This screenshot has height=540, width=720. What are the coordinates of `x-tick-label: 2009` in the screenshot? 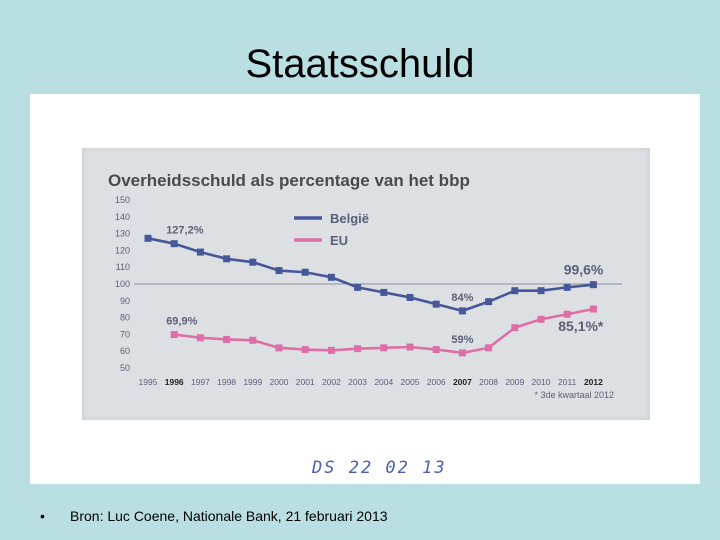 It's located at (514, 382).